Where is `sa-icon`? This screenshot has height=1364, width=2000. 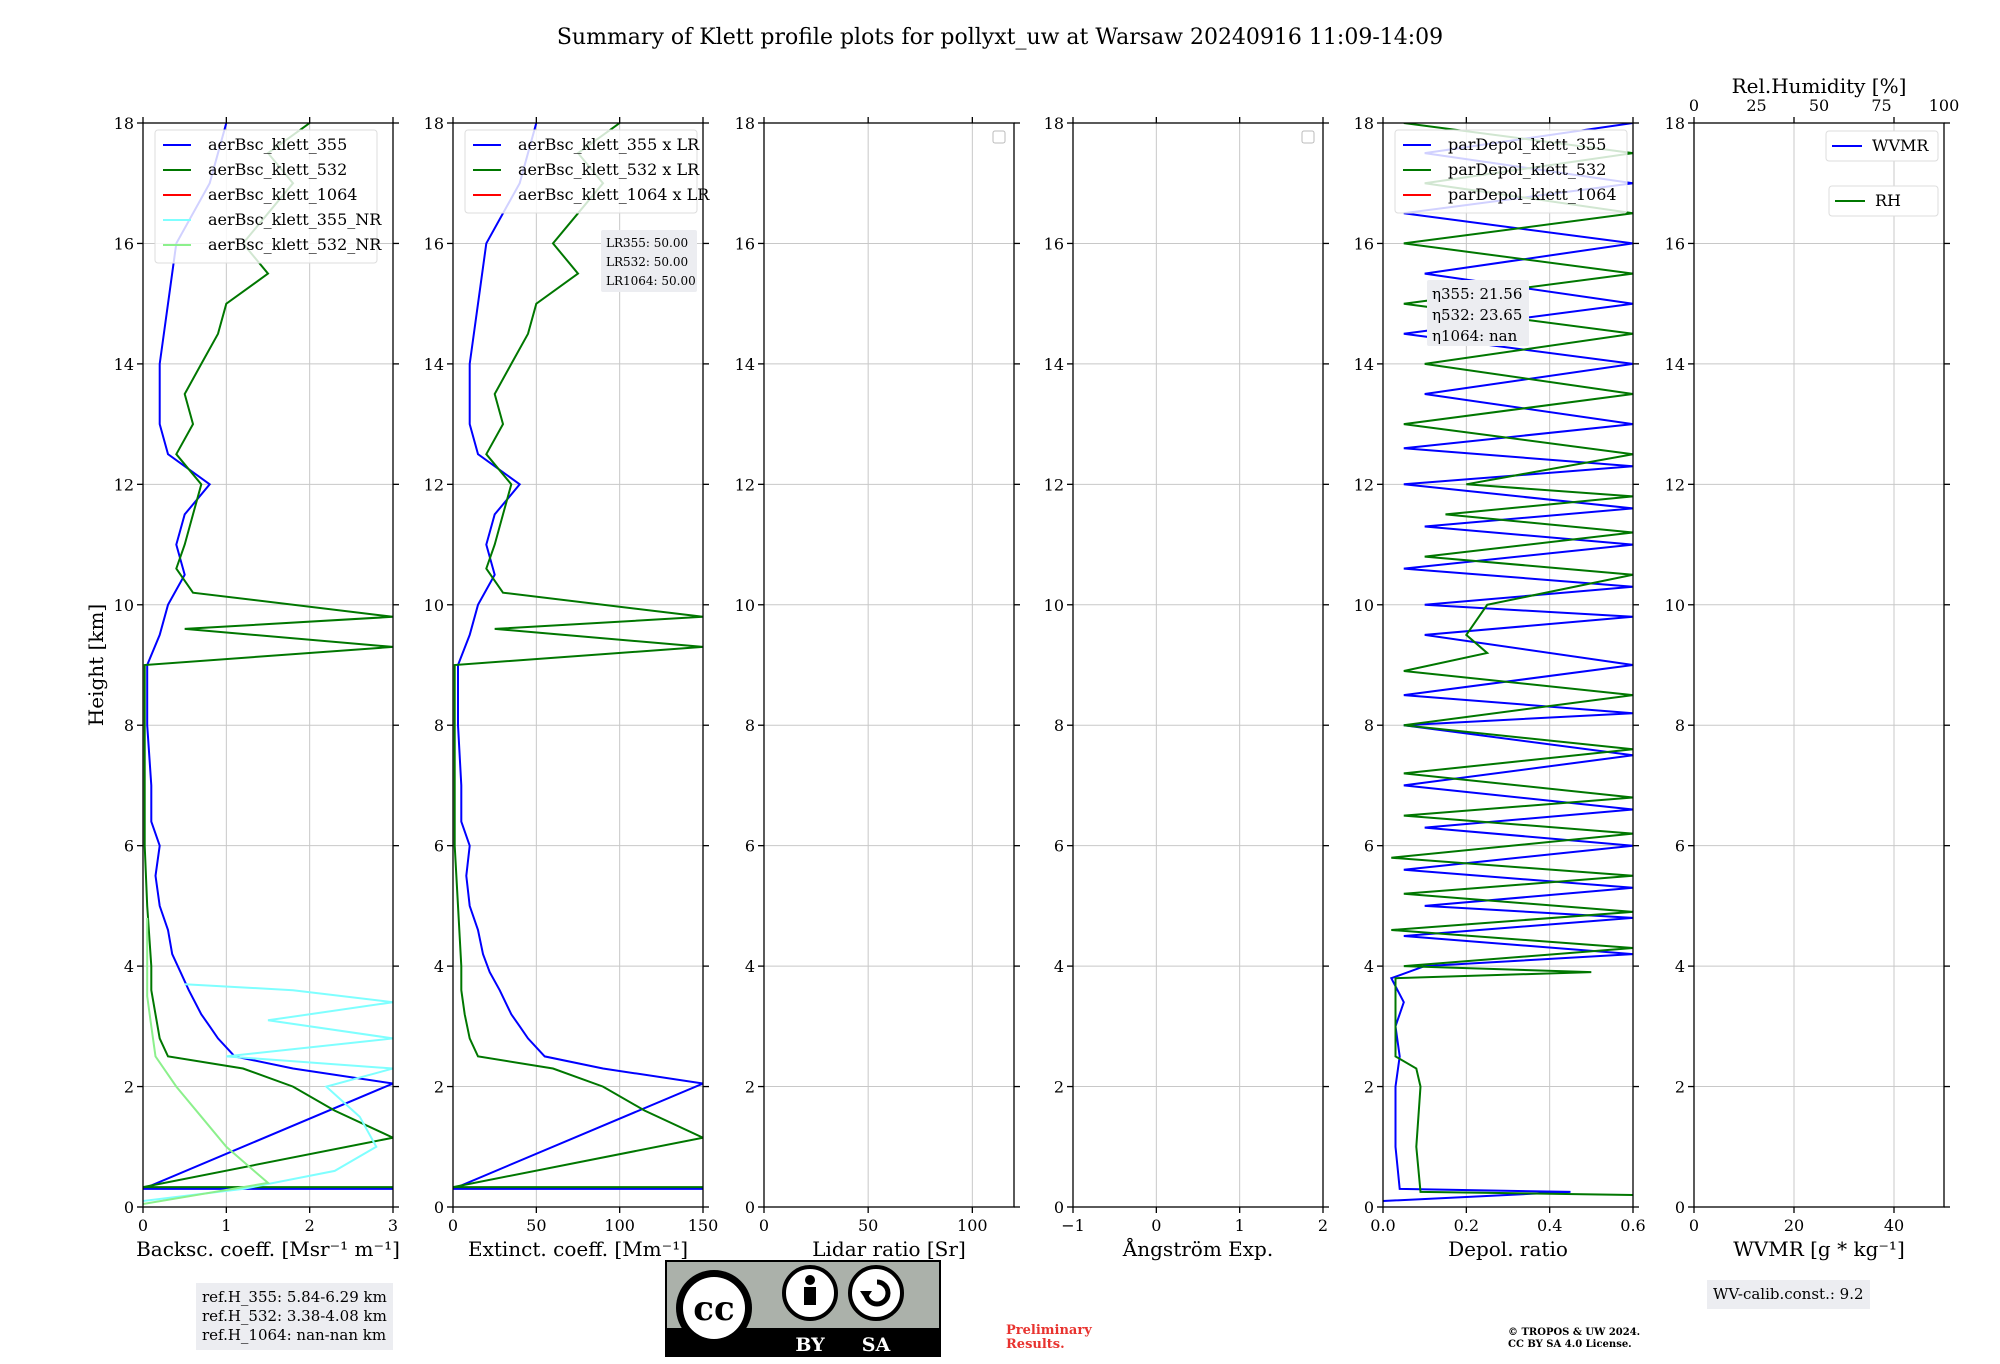
sa-icon is located at coordinates (876, 1293).